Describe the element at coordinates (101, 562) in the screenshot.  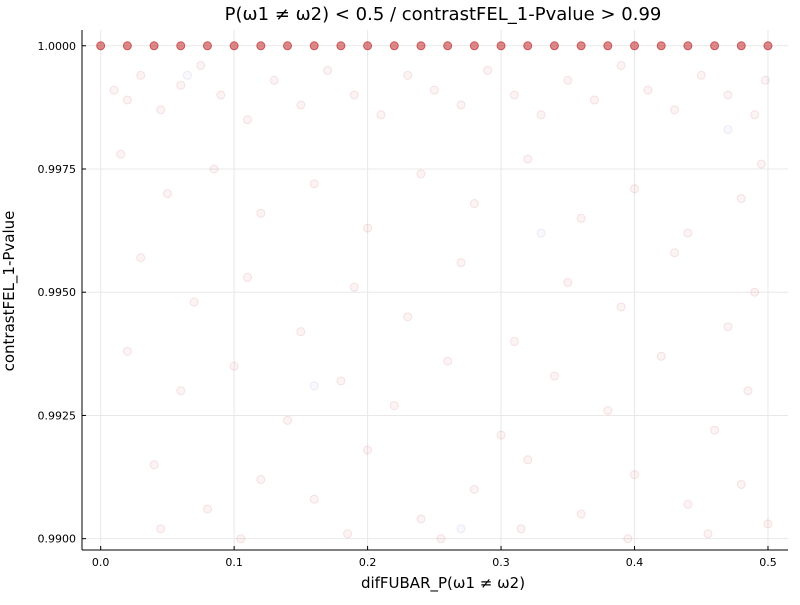
I see `x-tick-label-0: 0.0` at that location.